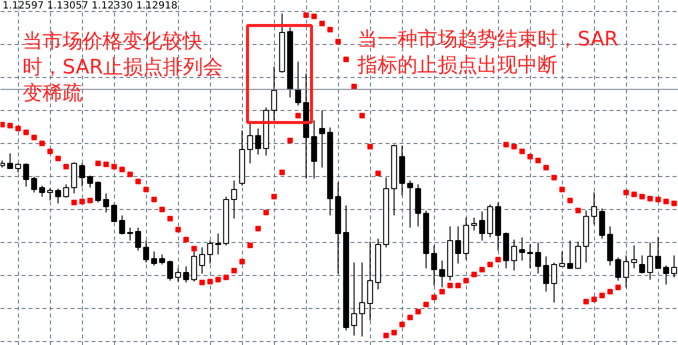 This screenshot has height=345, width=678. I want to click on annotation: 当一种市场趋势结束时，SAR指标的止损点出现中断, so click(487, 51).